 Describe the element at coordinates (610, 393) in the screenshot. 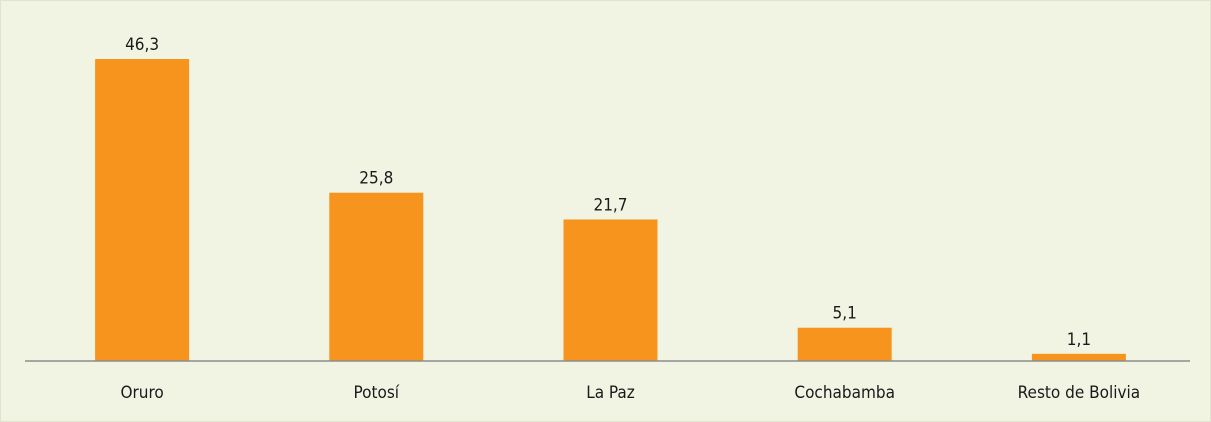

I see `x-tick-label: La Paz` at that location.